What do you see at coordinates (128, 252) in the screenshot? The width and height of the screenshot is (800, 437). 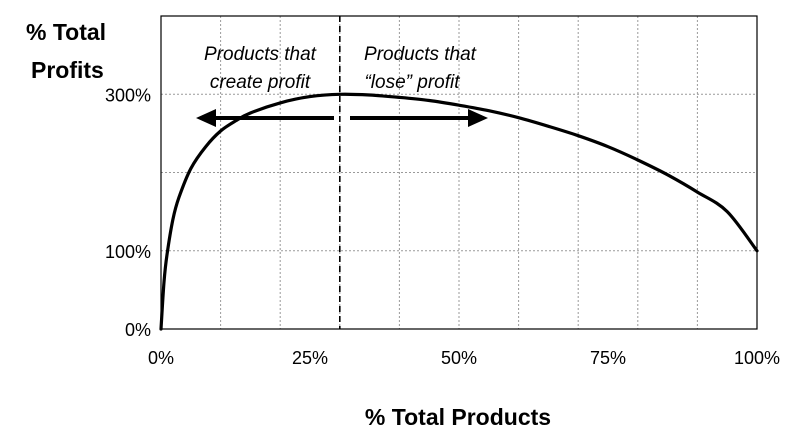 I see `y-tick-label: 100%` at bounding box center [128, 252].